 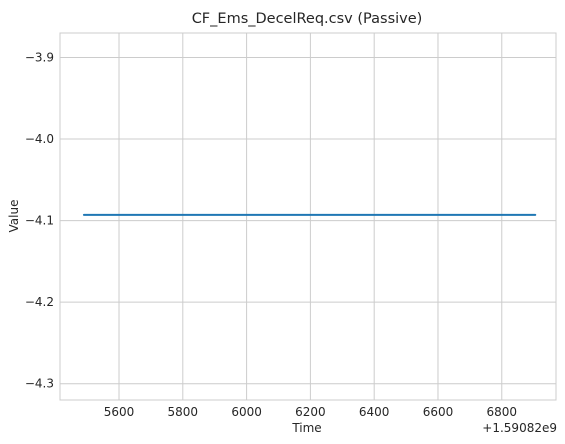 I want to click on x-tick-label: 6400, so click(x=374, y=412).